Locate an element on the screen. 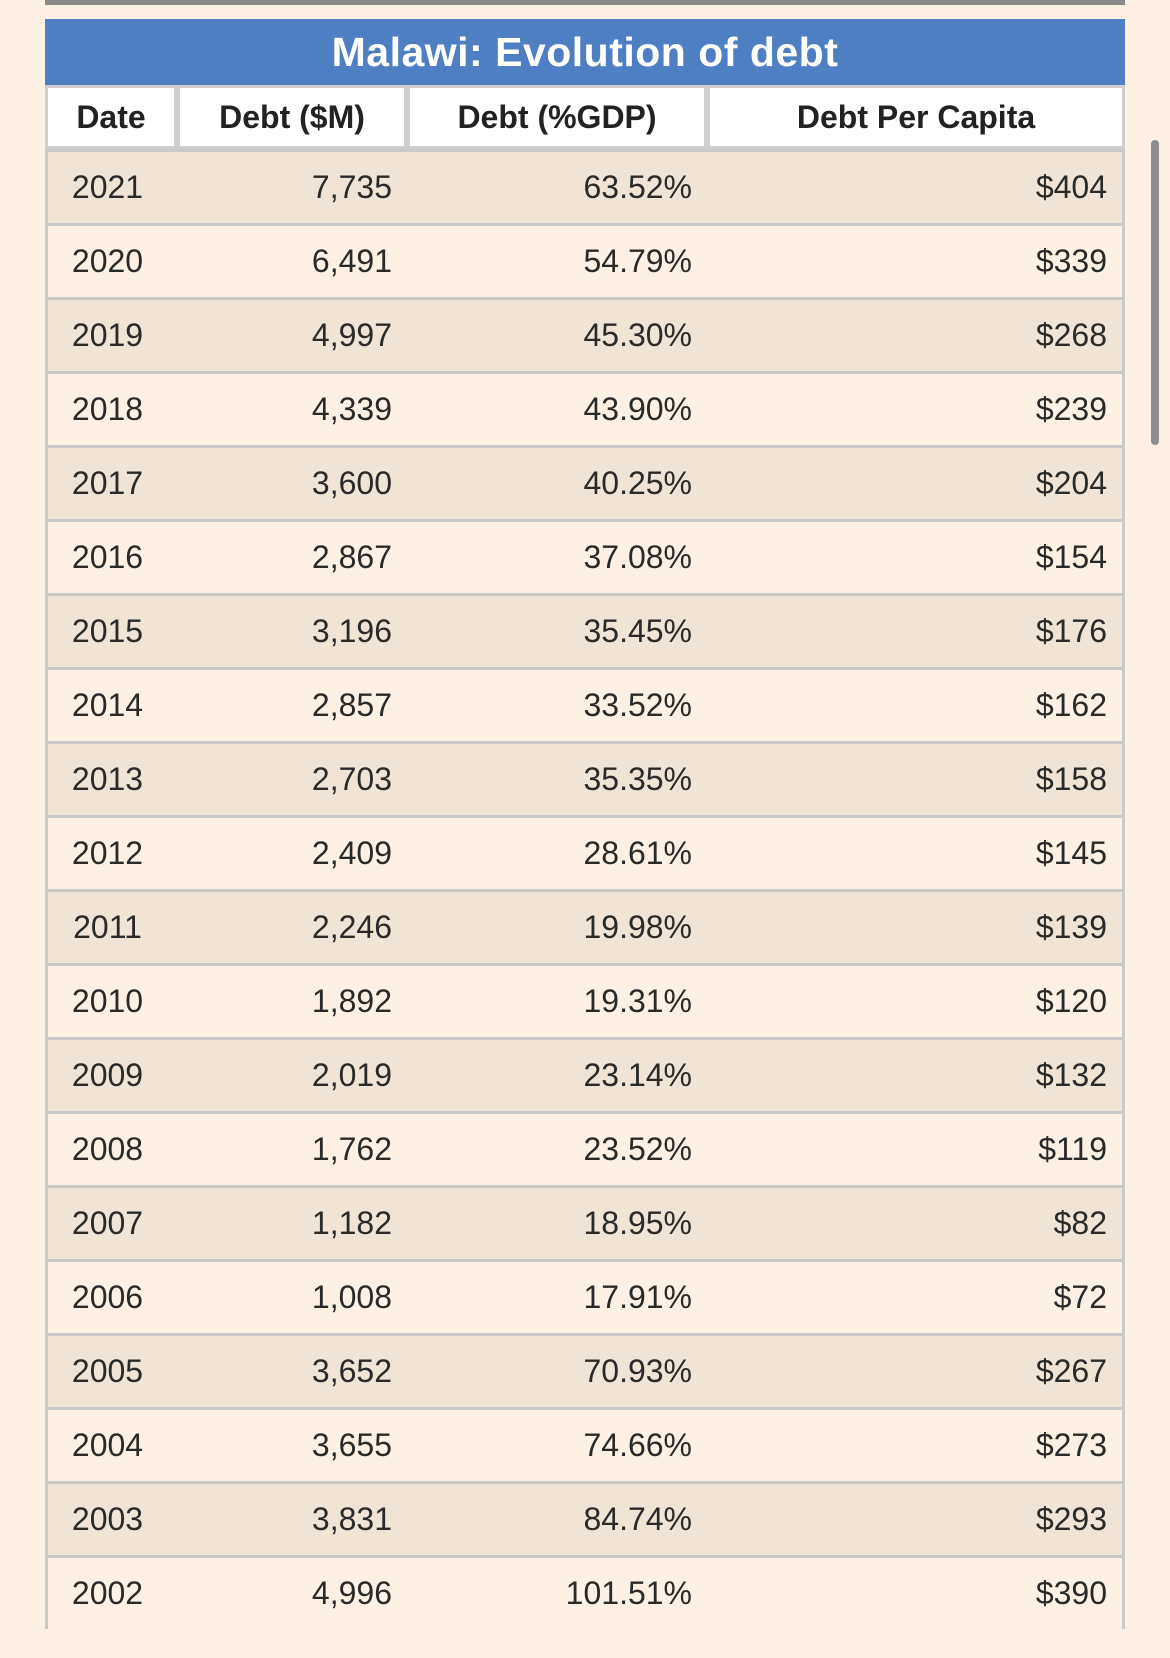 Image resolution: width=1170 pixels, height=1658 pixels. cell-date: 2019 is located at coordinates (111, 334).